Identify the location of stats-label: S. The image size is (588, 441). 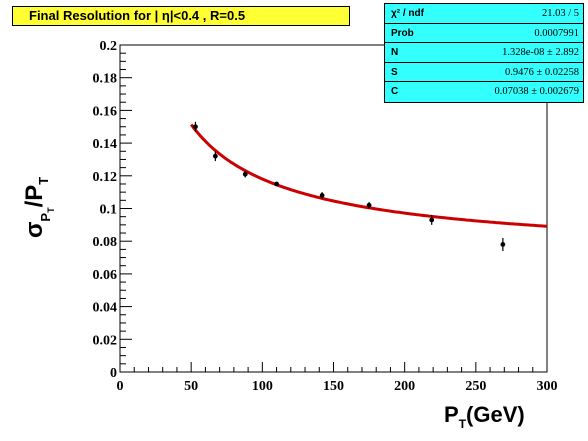
(394, 72).